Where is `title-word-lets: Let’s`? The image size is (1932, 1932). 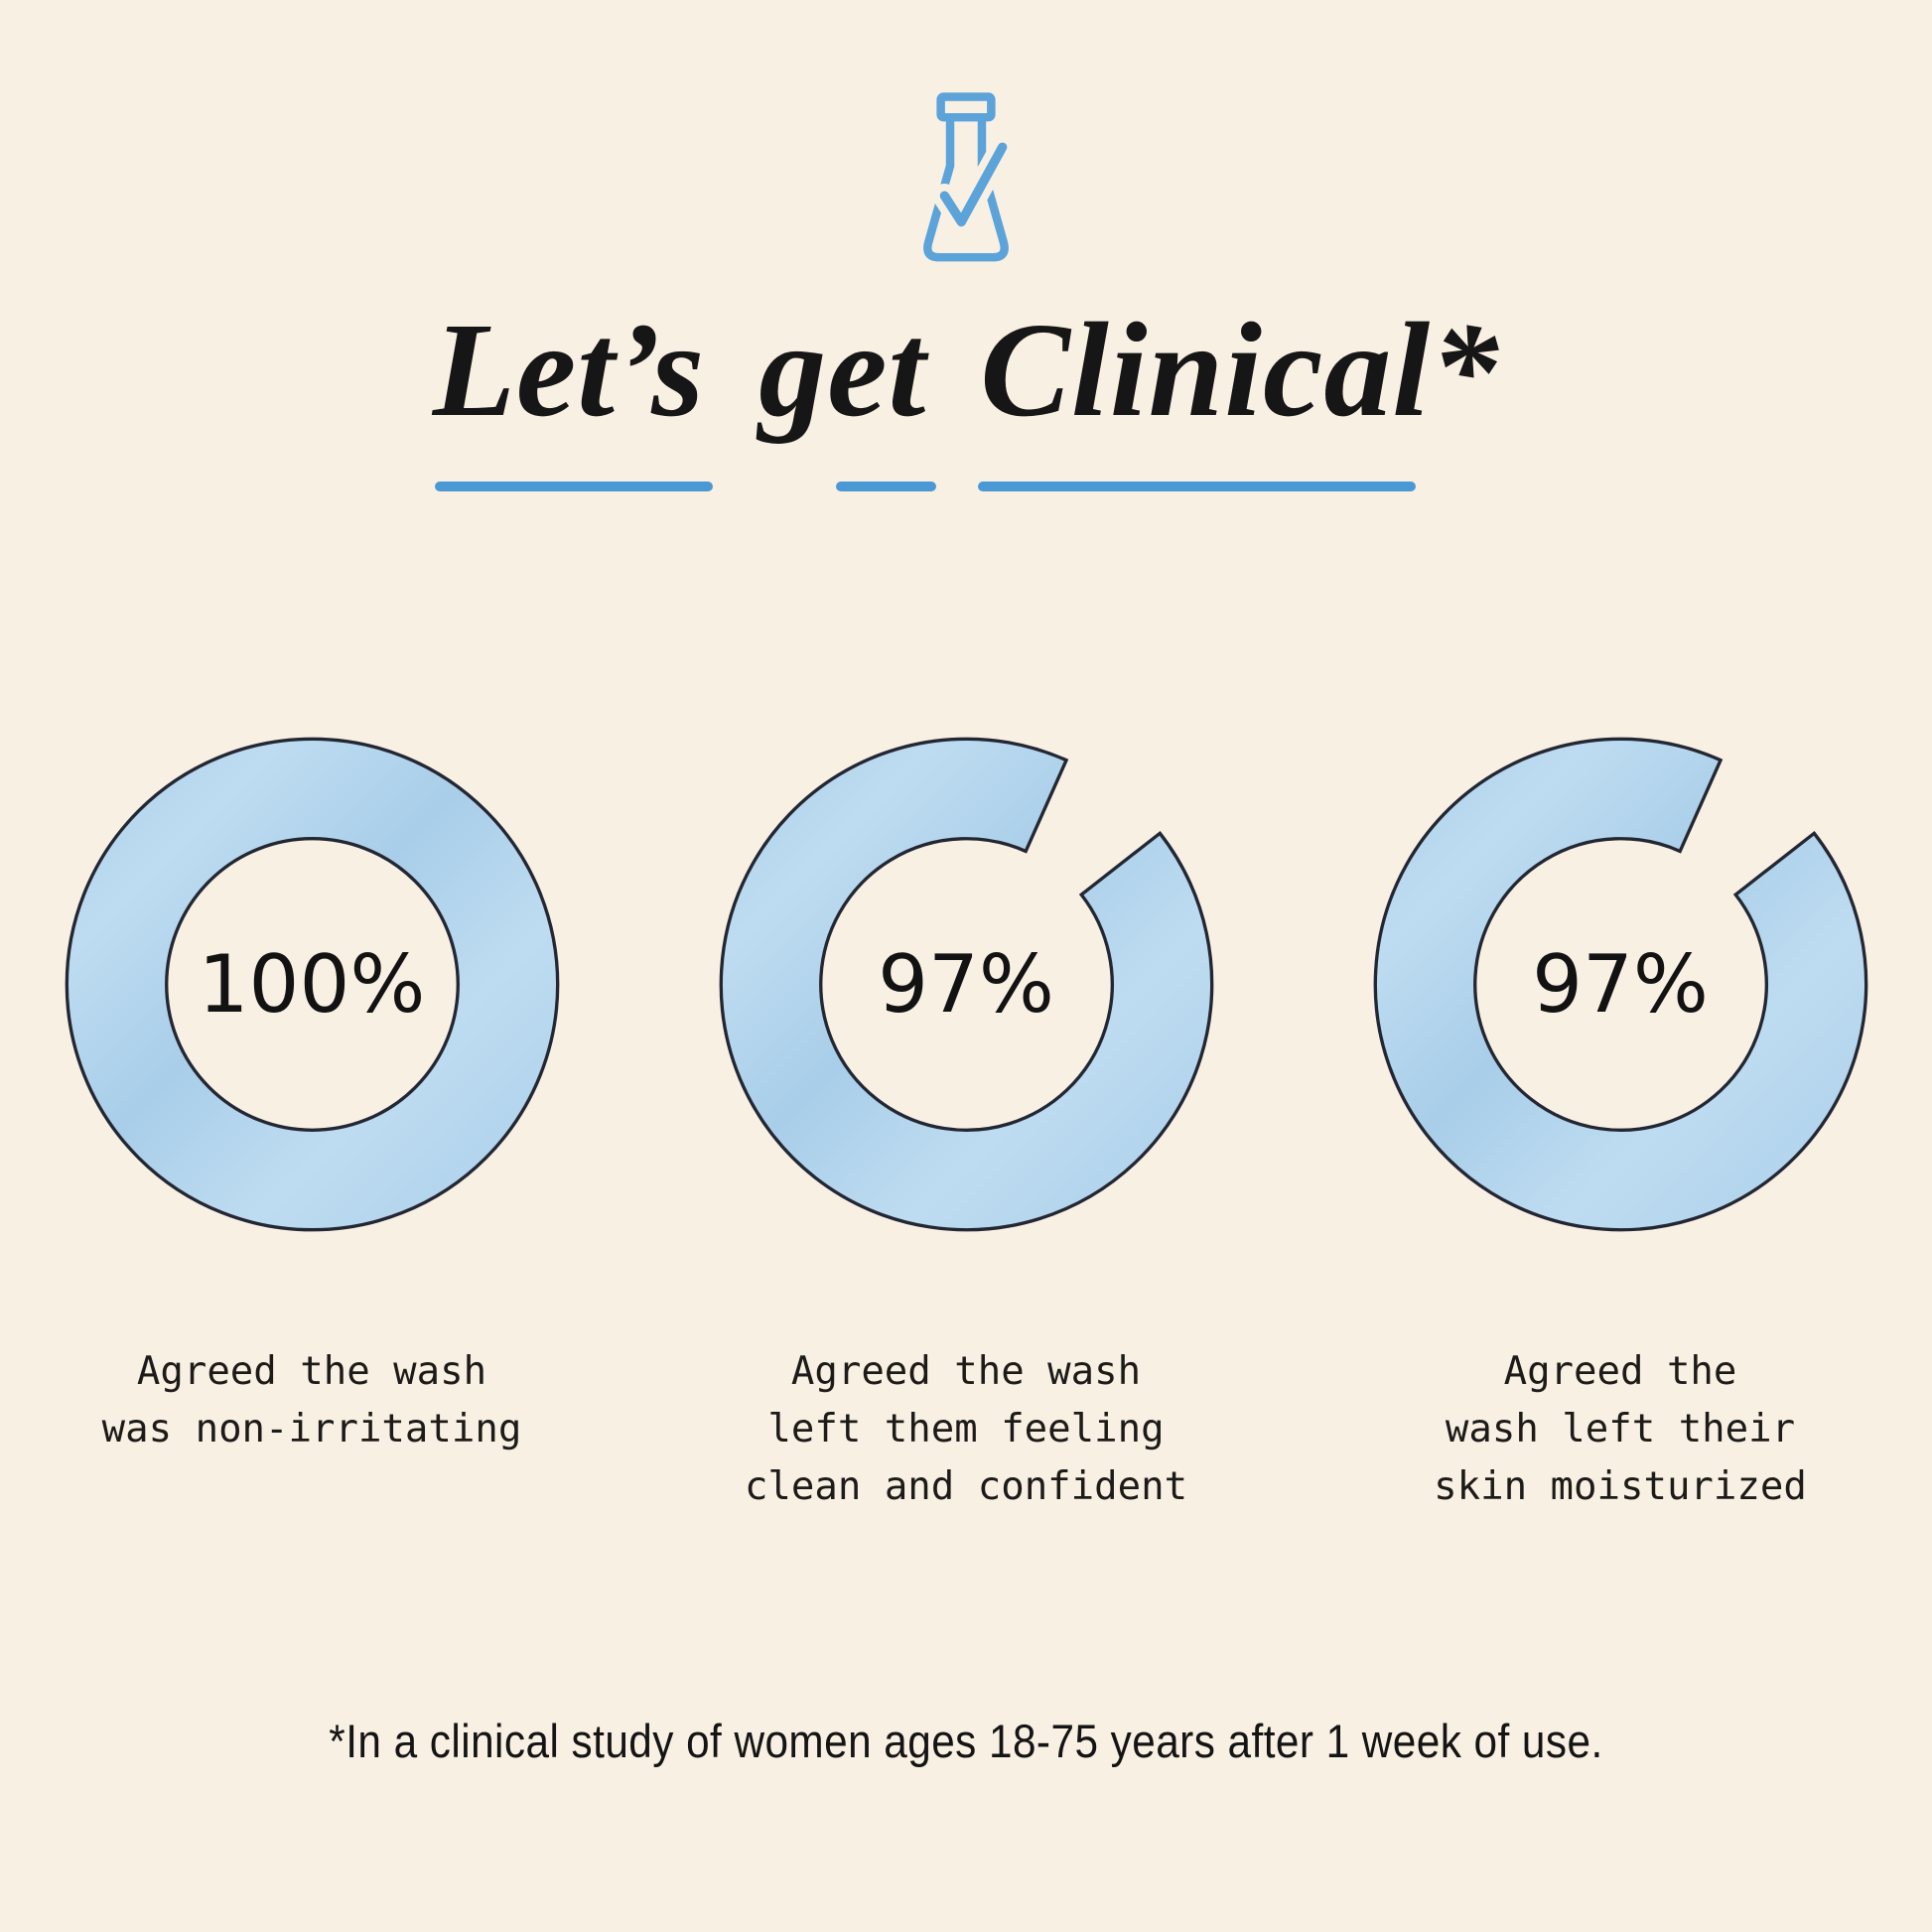
title-word-lets: Let’s is located at coordinates (573, 391).